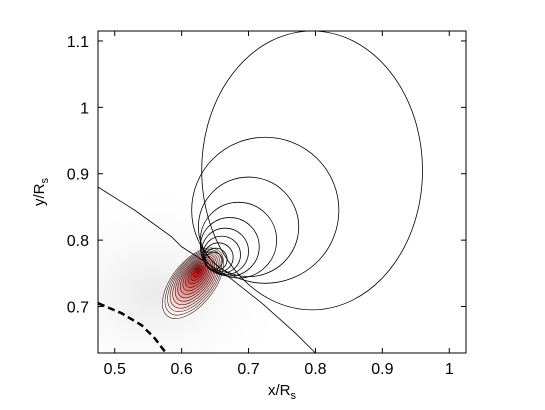  I want to click on x-tick-label: 0.6, so click(182, 369).